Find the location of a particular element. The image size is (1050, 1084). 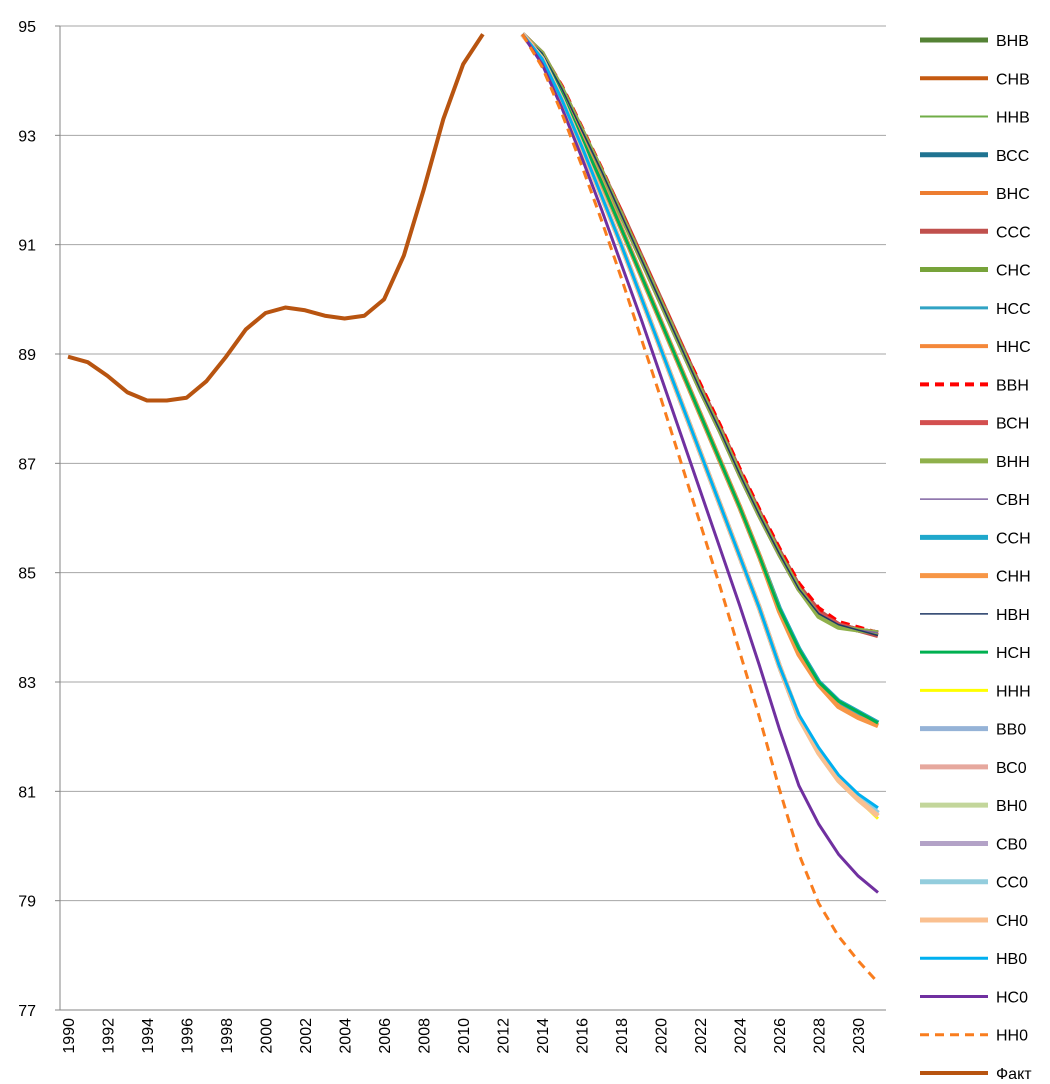

y-tick-label: 93 is located at coordinates (27, 136).